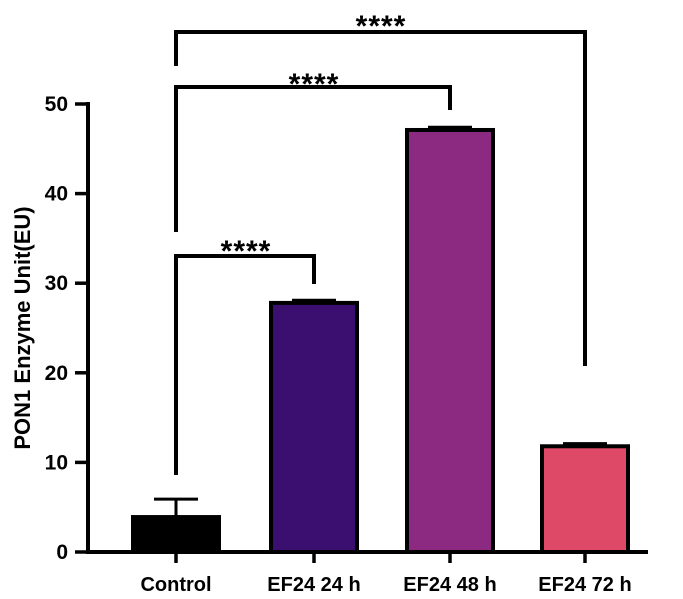 This screenshot has width=683, height=599. Describe the element at coordinates (62, 552) in the screenshot. I see `y-tick-label: 0` at that location.